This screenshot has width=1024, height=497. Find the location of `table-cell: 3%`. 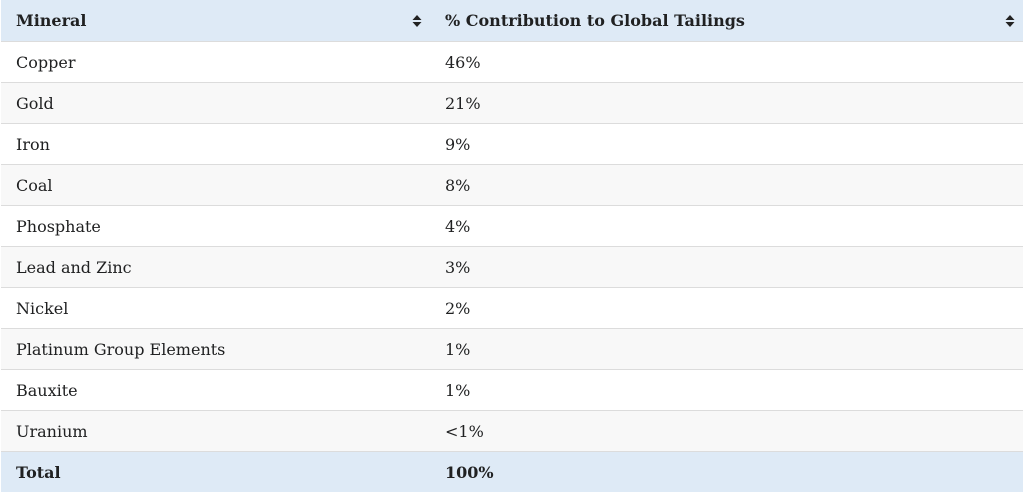

table-cell: 3% is located at coordinates (726, 267).